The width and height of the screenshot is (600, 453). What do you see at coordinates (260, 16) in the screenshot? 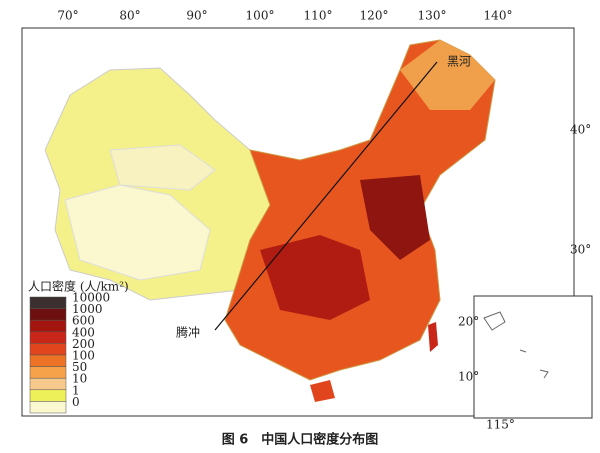
I see `longitude-label: 100°` at bounding box center [260, 16].